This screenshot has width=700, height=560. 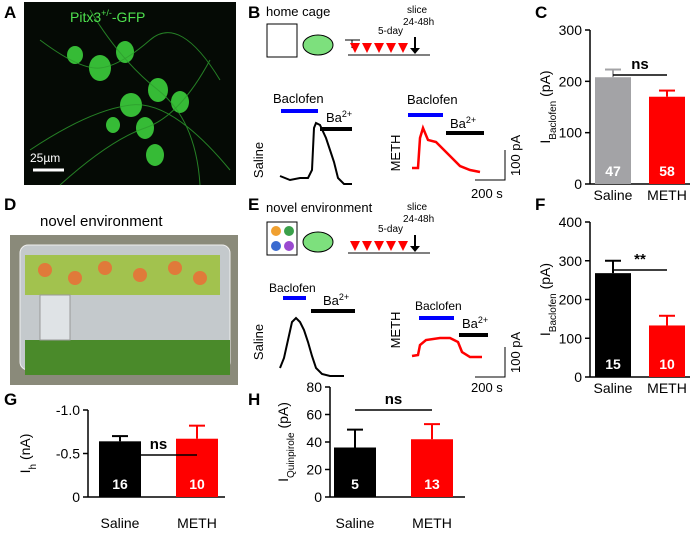 I want to click on label-sup: +/-, so click(x=106, y=13).